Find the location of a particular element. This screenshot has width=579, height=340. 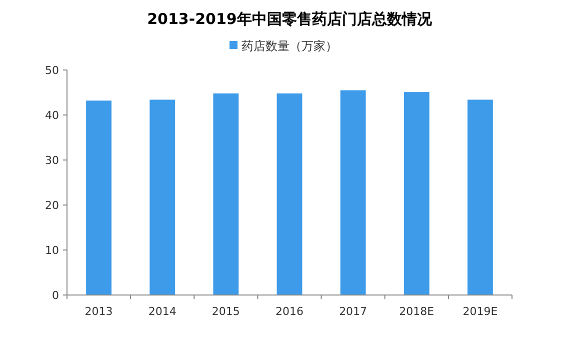

y-tick-label: 50 is located at coordinates (52, 70).